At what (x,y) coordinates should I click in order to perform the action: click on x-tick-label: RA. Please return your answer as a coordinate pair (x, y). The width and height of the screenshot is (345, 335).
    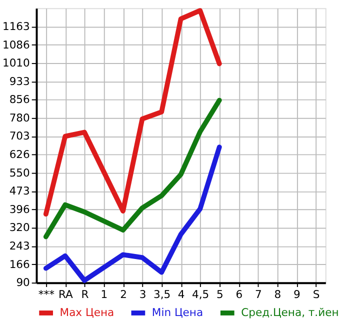
    Looking at the image, I should click on (66, 294).